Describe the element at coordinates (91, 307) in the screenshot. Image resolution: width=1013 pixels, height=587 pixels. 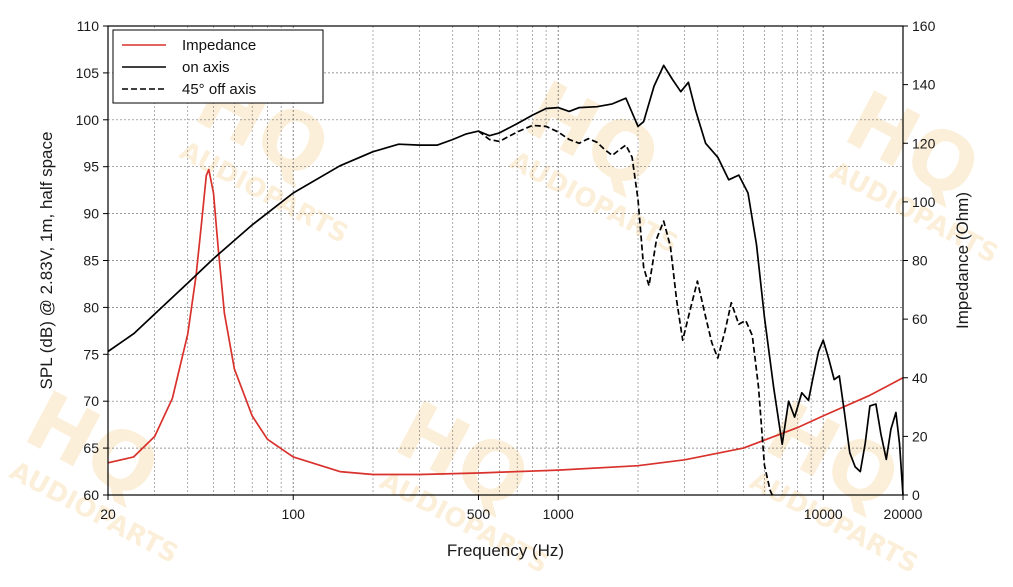
I see `left-y-tick-label: 80` at that location.